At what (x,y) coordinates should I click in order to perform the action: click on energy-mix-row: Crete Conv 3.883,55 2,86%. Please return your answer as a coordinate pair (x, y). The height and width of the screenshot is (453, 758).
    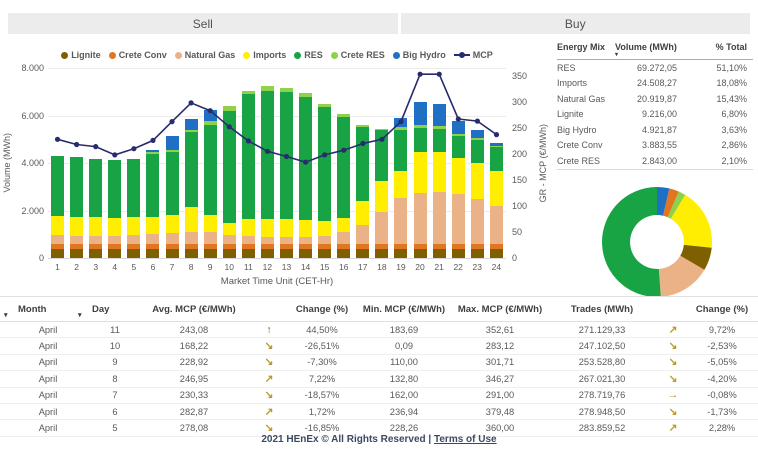
    Looking at the image, I should click on (655, 146).